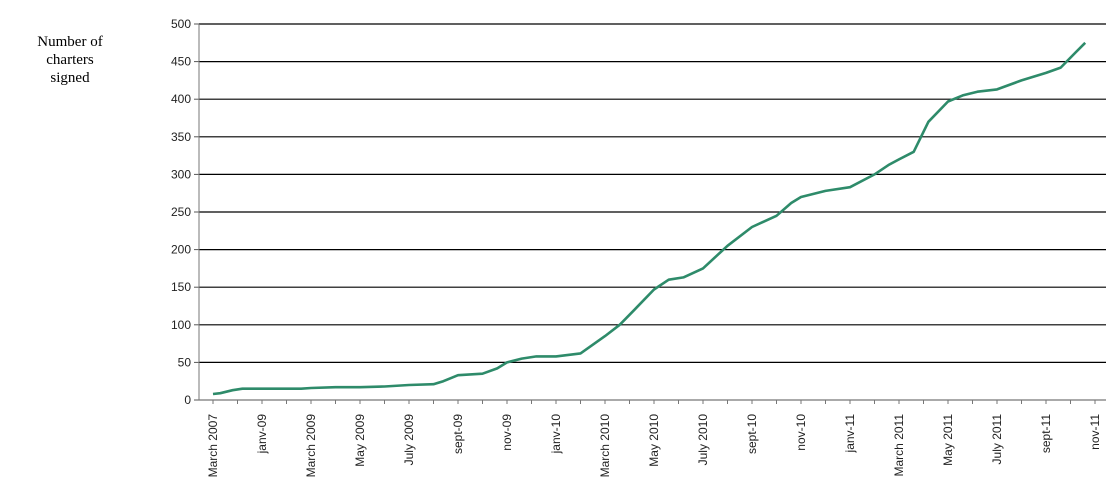  Describe the element at coordinates (360, 440) in the screenshot. I see `x-tick-label: May 2009` at that location.